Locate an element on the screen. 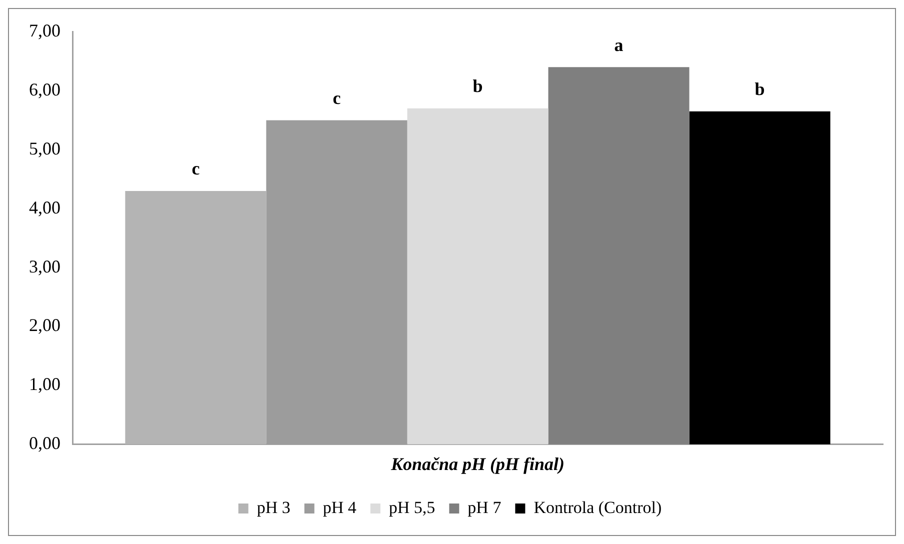 This screenshot has height=544, width=904. y-tick-label: 4,00 is located at coordinates (44, 207).